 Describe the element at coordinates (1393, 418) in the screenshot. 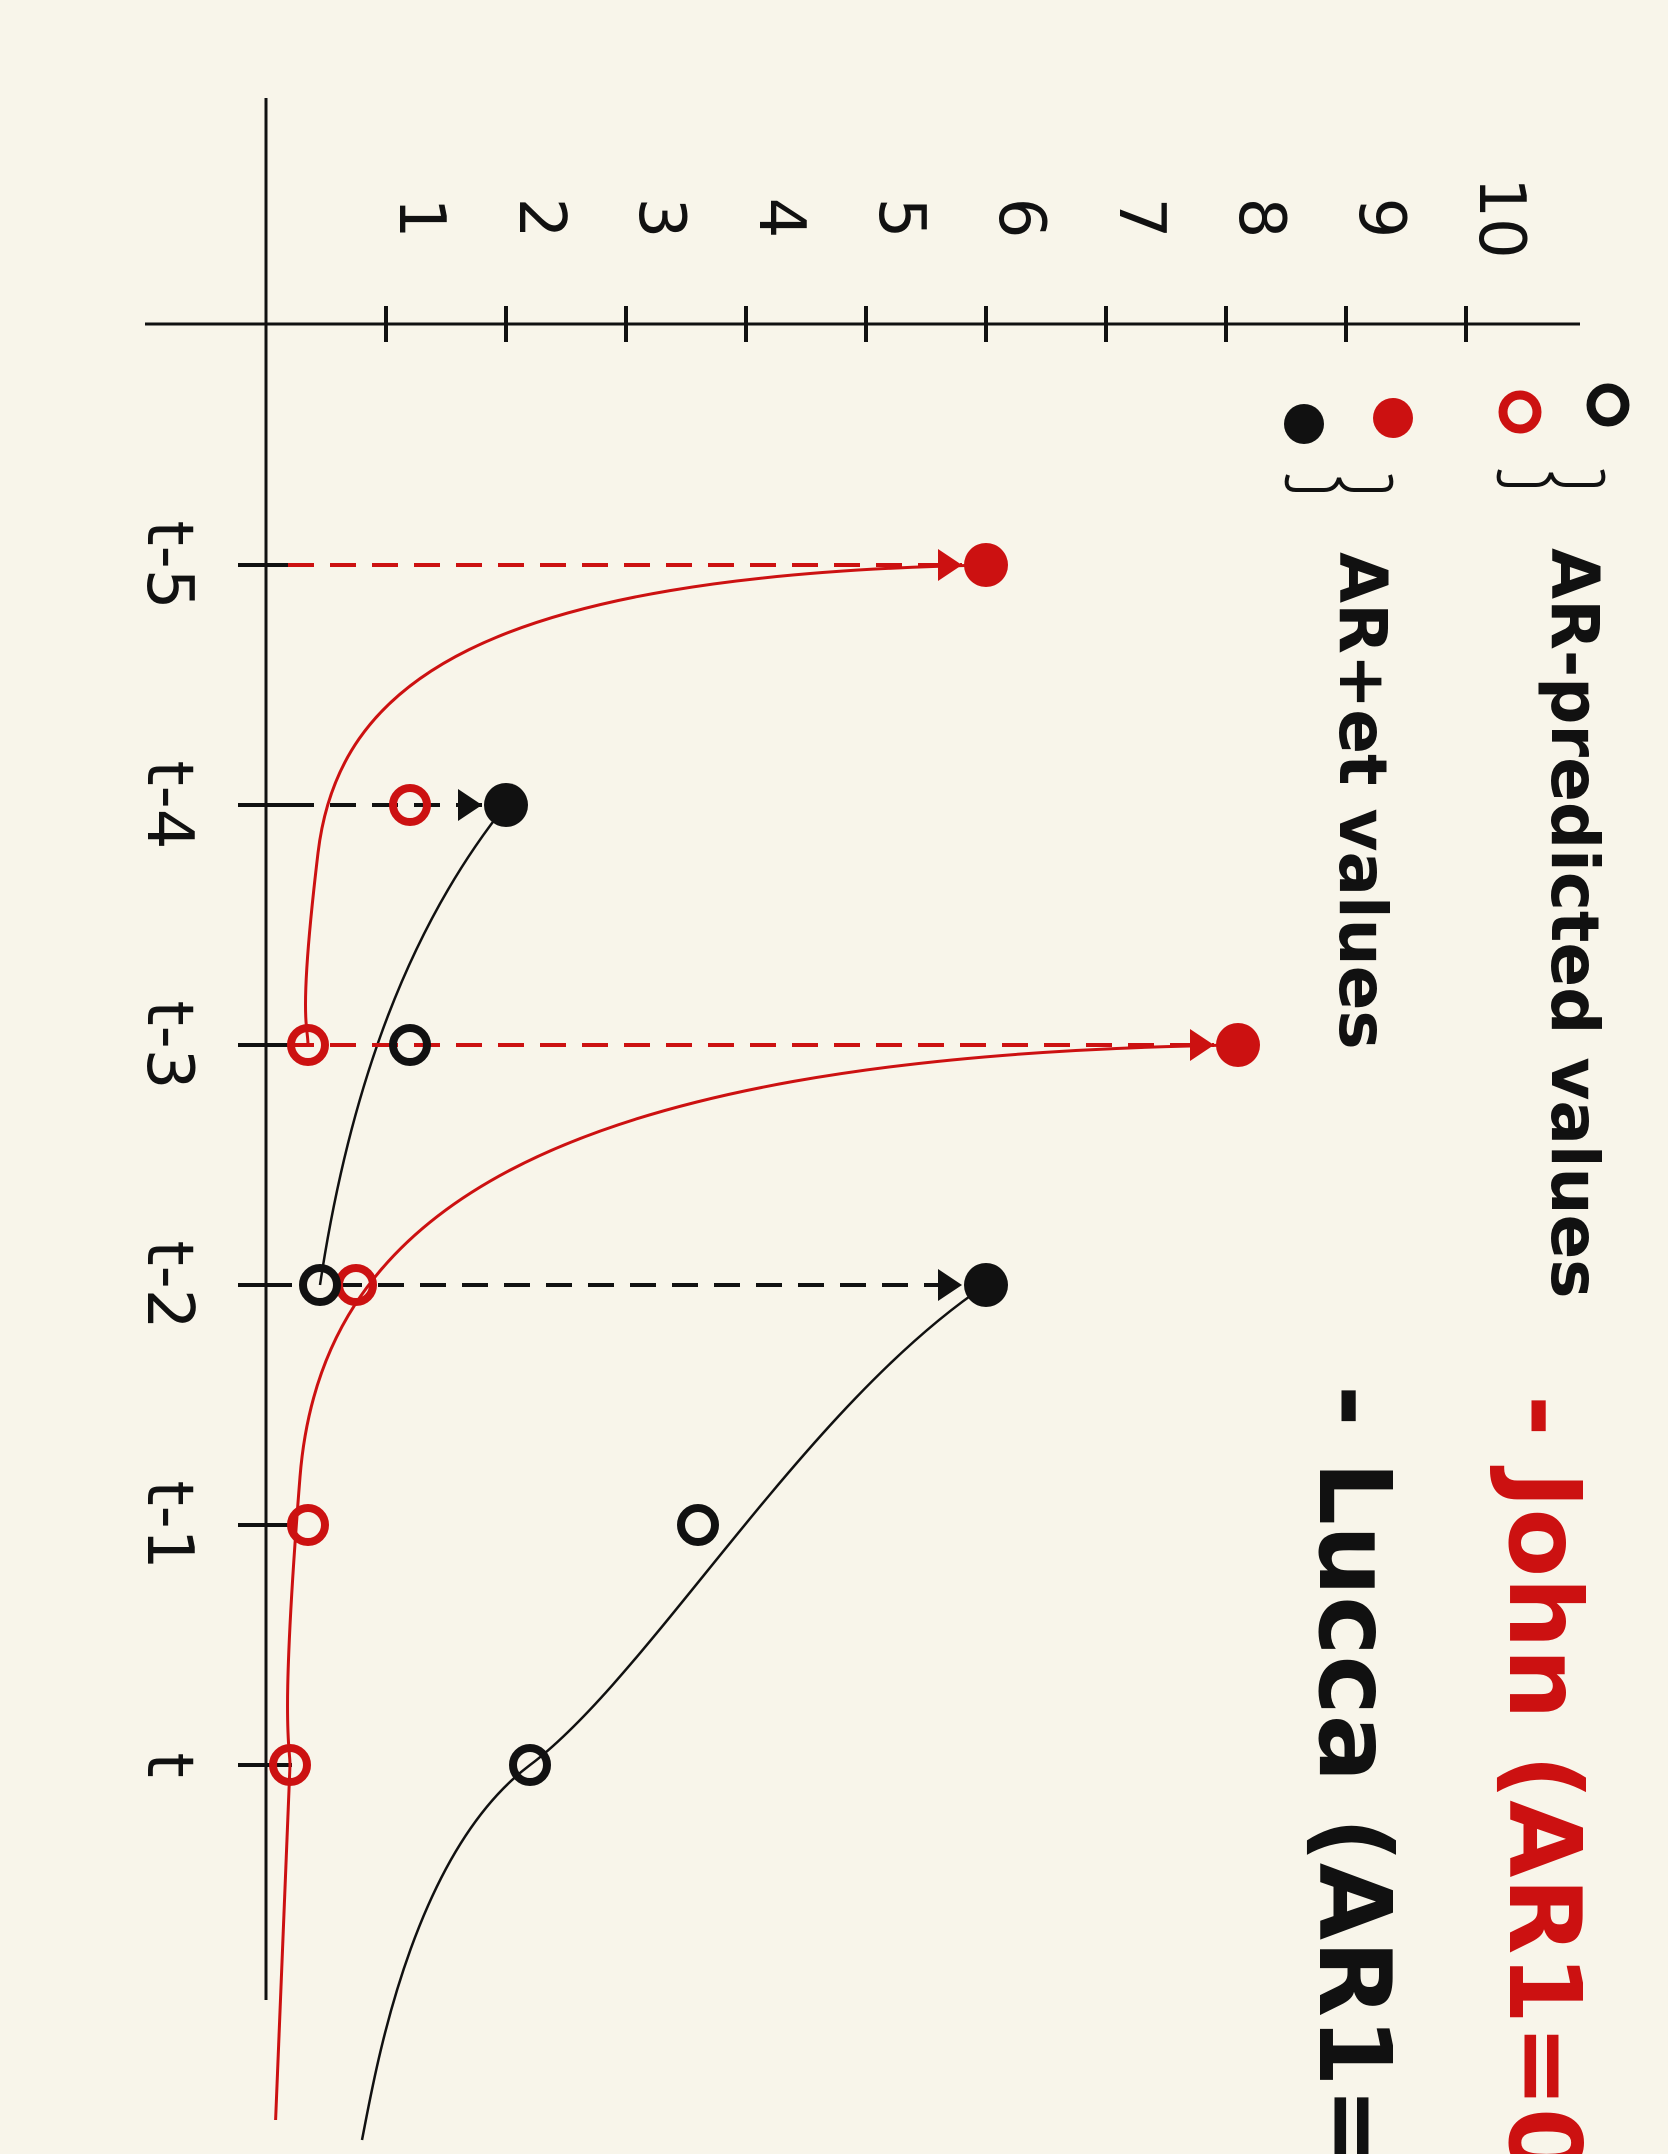

I see `legend-filled-red-marker` at that location.